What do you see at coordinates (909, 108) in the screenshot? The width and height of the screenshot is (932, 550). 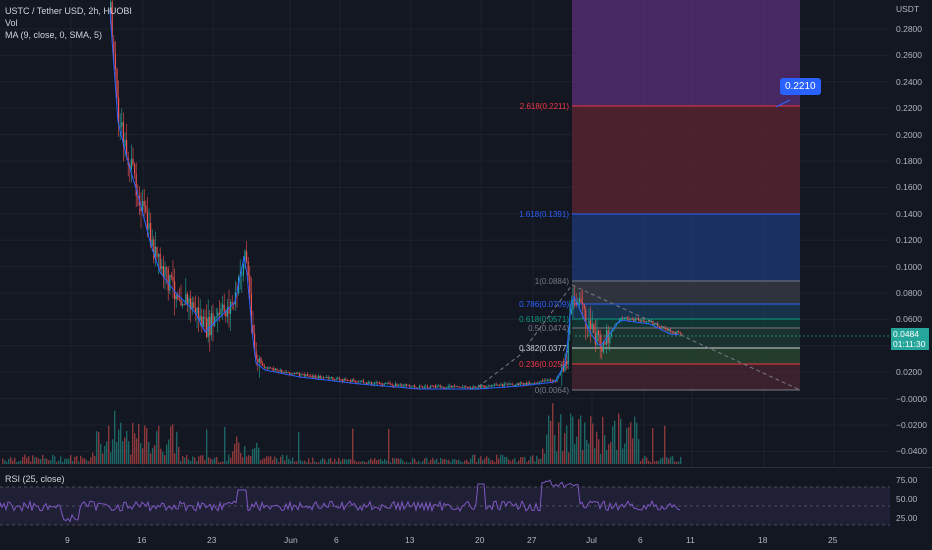 I see `price-tick-label: 0.2200` at bounding box center [909, 108].